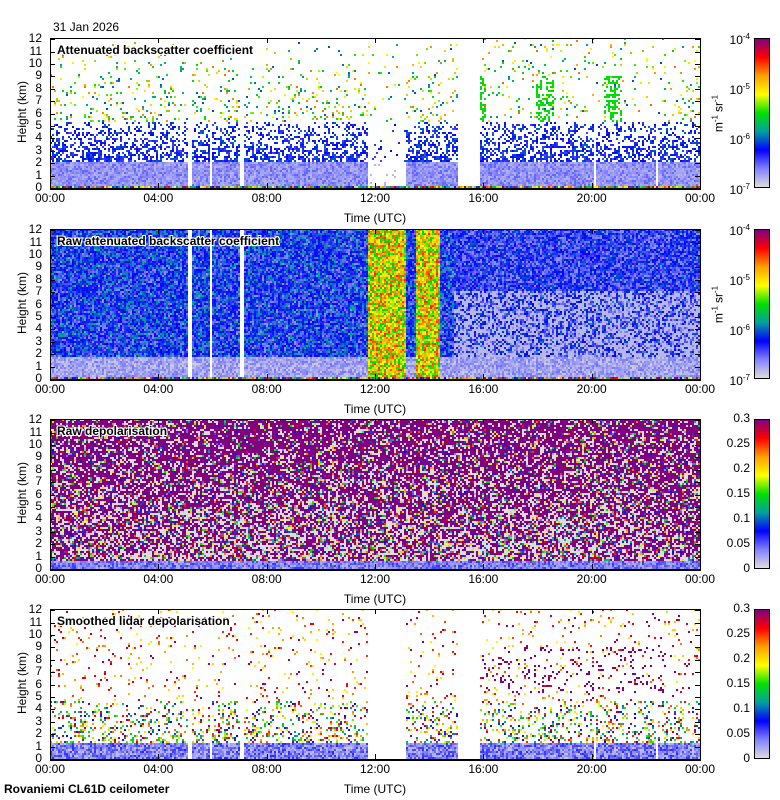 The image size is (780, 800). I want to click on tick-exponent: -5, so click(746, 277).